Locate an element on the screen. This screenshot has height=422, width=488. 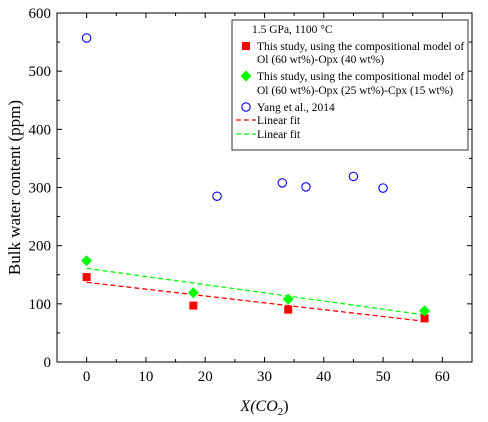
y-tick-label: 200 is located at coordinates (40, 247).